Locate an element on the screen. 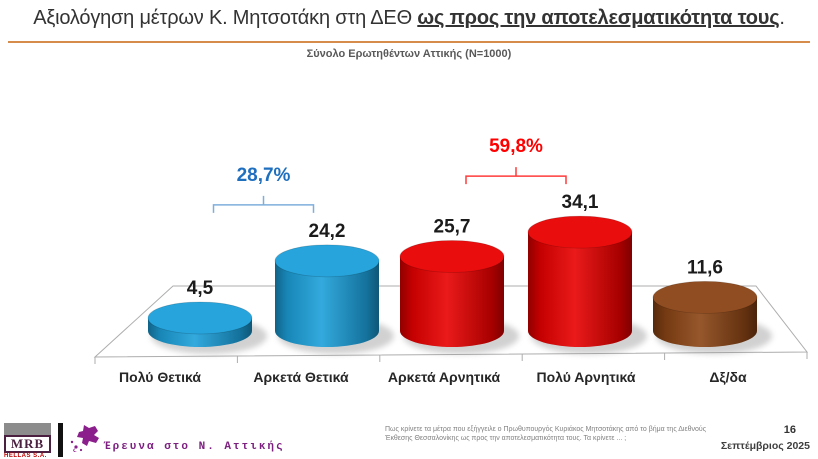 This screenshot has width=818, height=459. slide-title-period: . is located at coordinates (782, 18).